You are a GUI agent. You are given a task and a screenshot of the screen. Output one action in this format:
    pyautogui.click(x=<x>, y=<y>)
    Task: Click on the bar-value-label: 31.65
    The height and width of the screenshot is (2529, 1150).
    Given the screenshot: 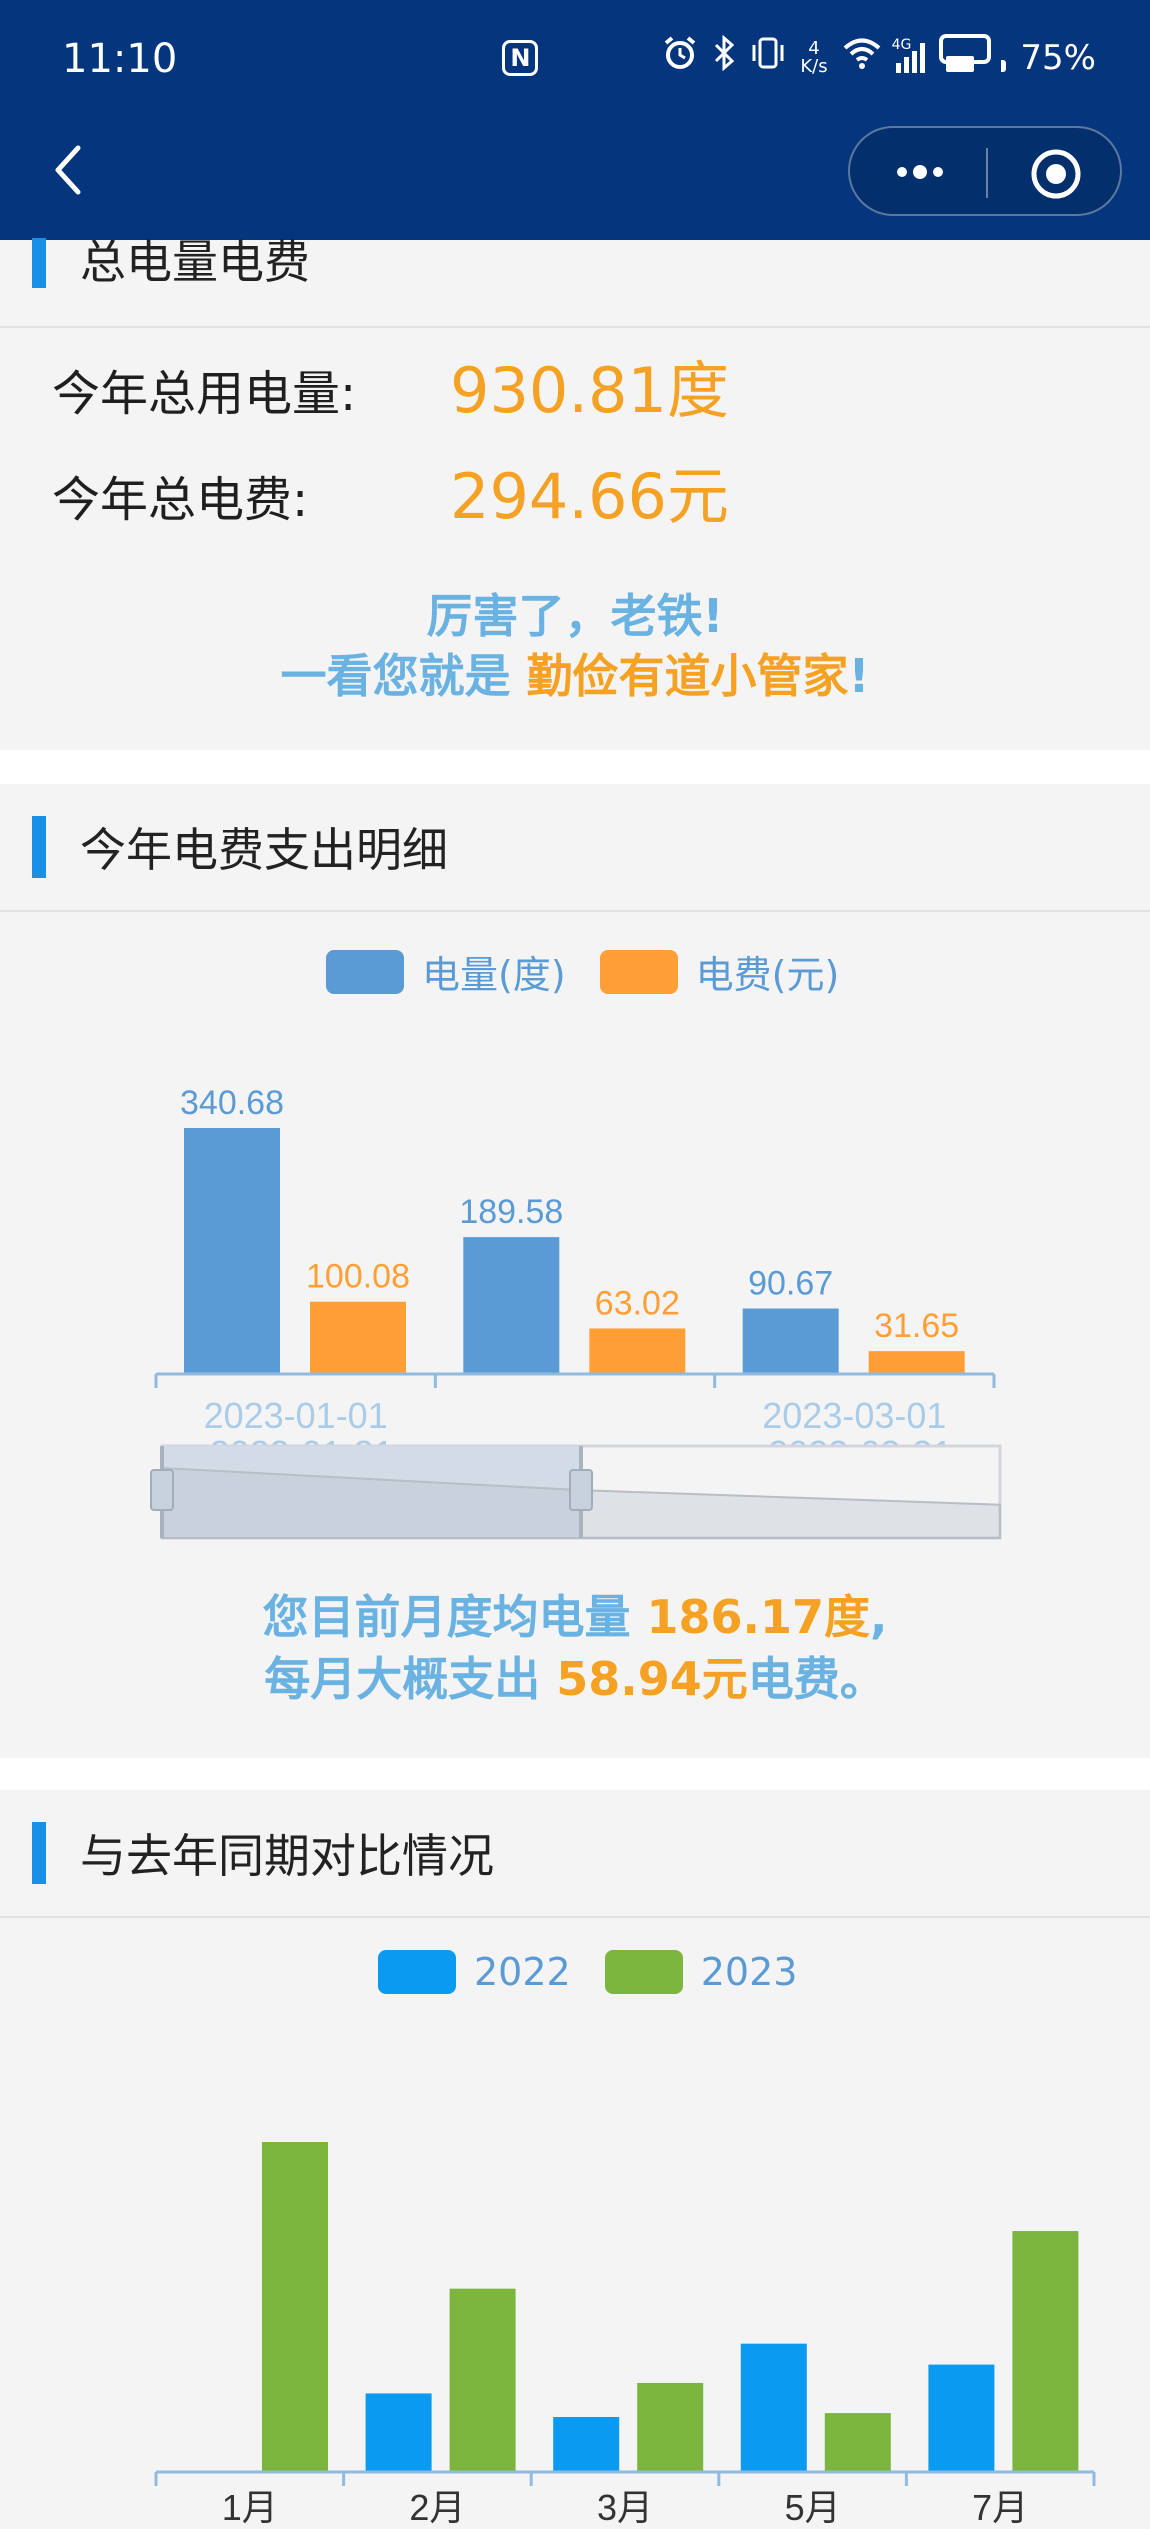 What is the action you would take?
    pyautogui.click(x=916, y=1326)
    